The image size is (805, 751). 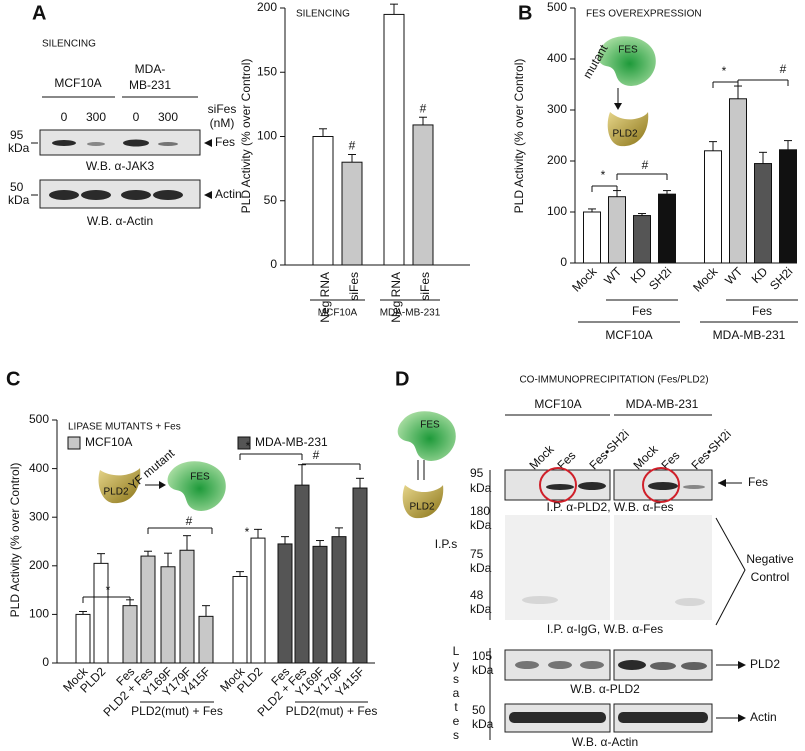 I want to click on kda-label: 105, so click(x=482, y=656).